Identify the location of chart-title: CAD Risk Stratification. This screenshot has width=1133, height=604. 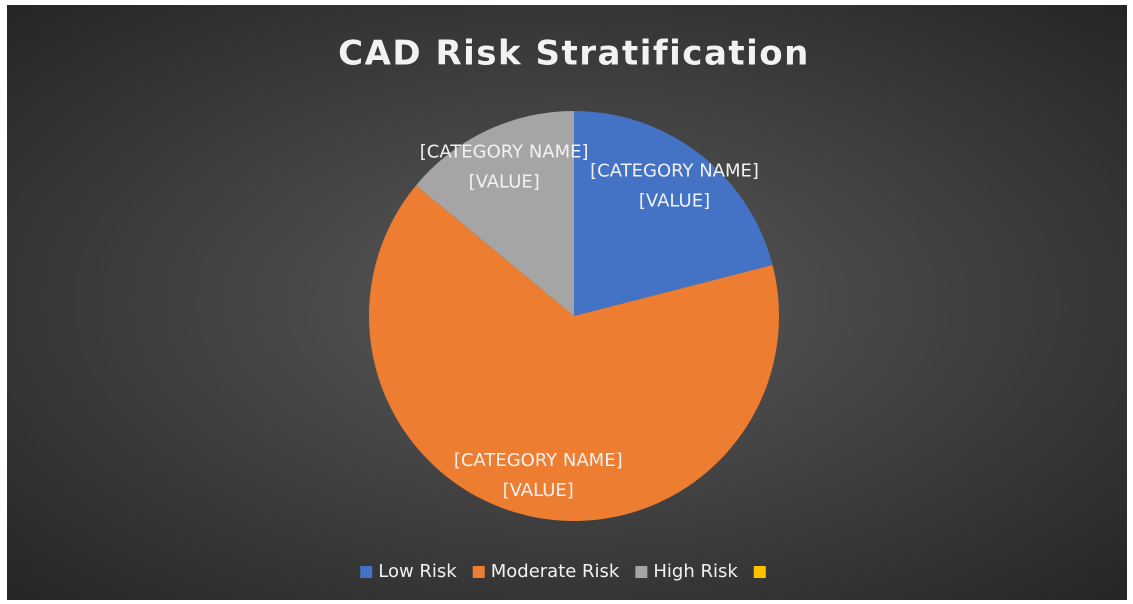
(574, 54).